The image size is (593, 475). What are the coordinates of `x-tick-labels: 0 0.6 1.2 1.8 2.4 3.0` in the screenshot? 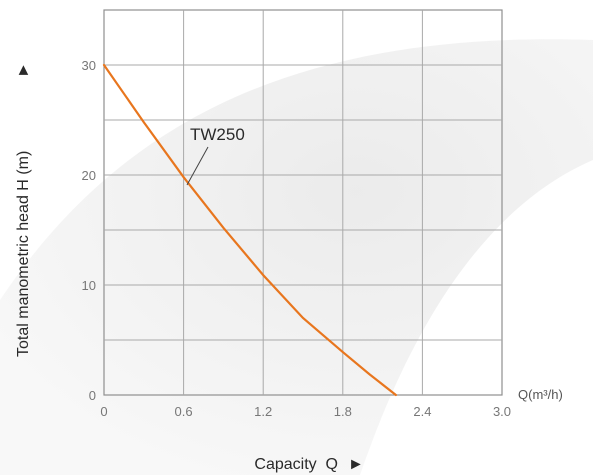 It's located at (305, 411).